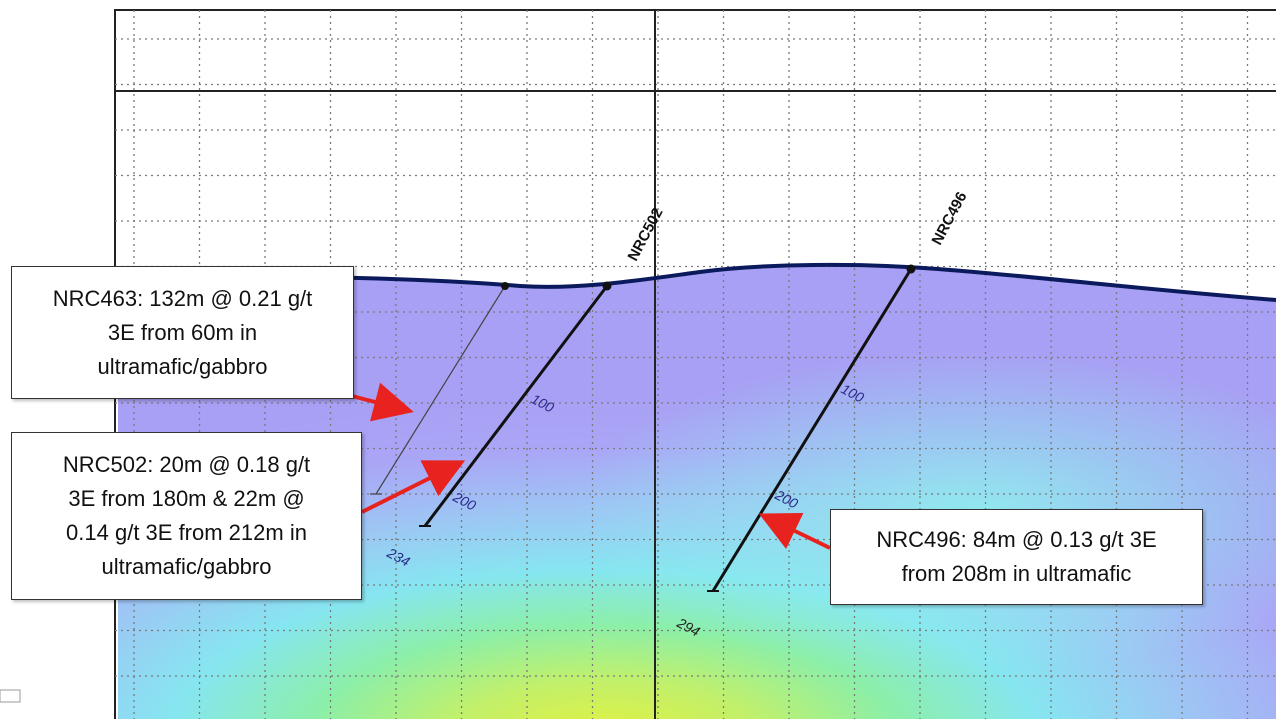  What do you see at coordinates (413, 487) in the screenshot?
I see `arrow-nrc502` at bounding box center [413, 487].